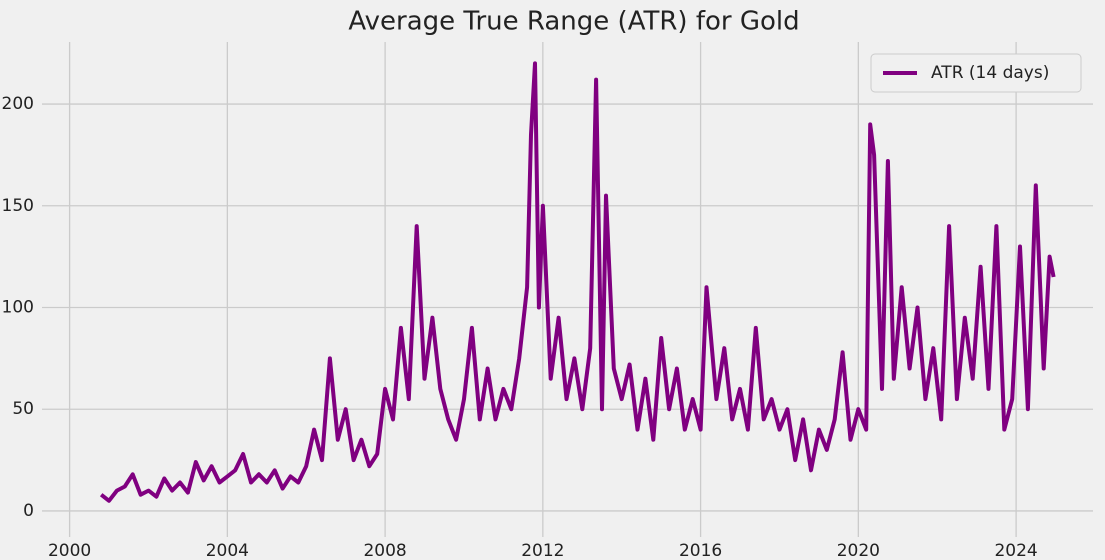 The height and width of the screenshot is (560, 1105). What do you see at coordinates (542, 550) in the screenshot?
I see `x-tick-label: 2012` at bounding box center [542, 550].